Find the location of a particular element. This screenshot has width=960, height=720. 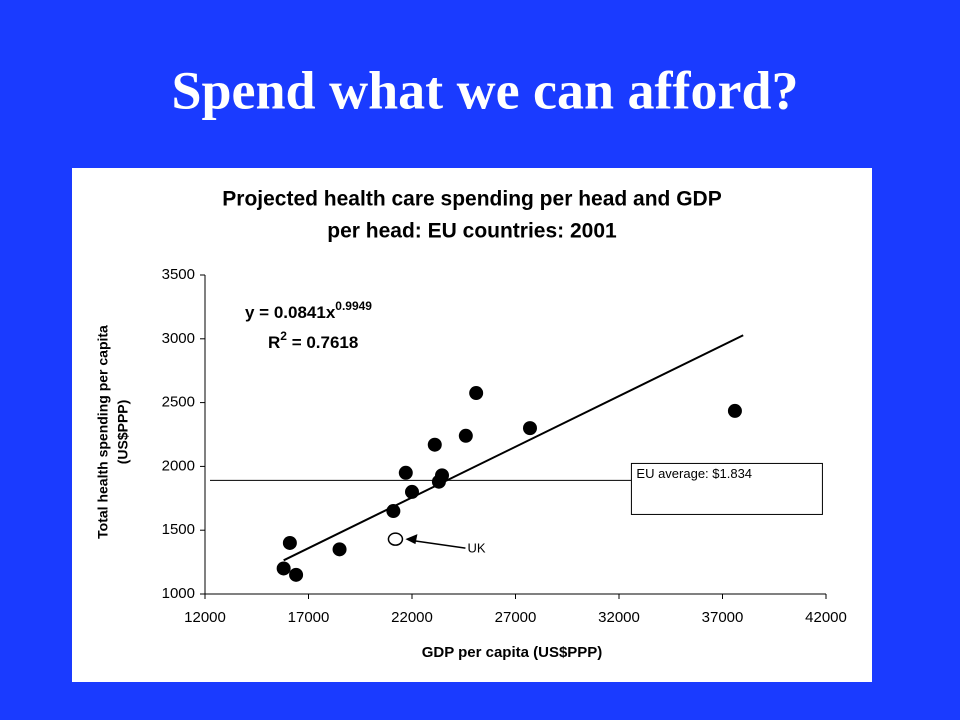

y-tick-label: 2000 is located at coordinates (178, 465).